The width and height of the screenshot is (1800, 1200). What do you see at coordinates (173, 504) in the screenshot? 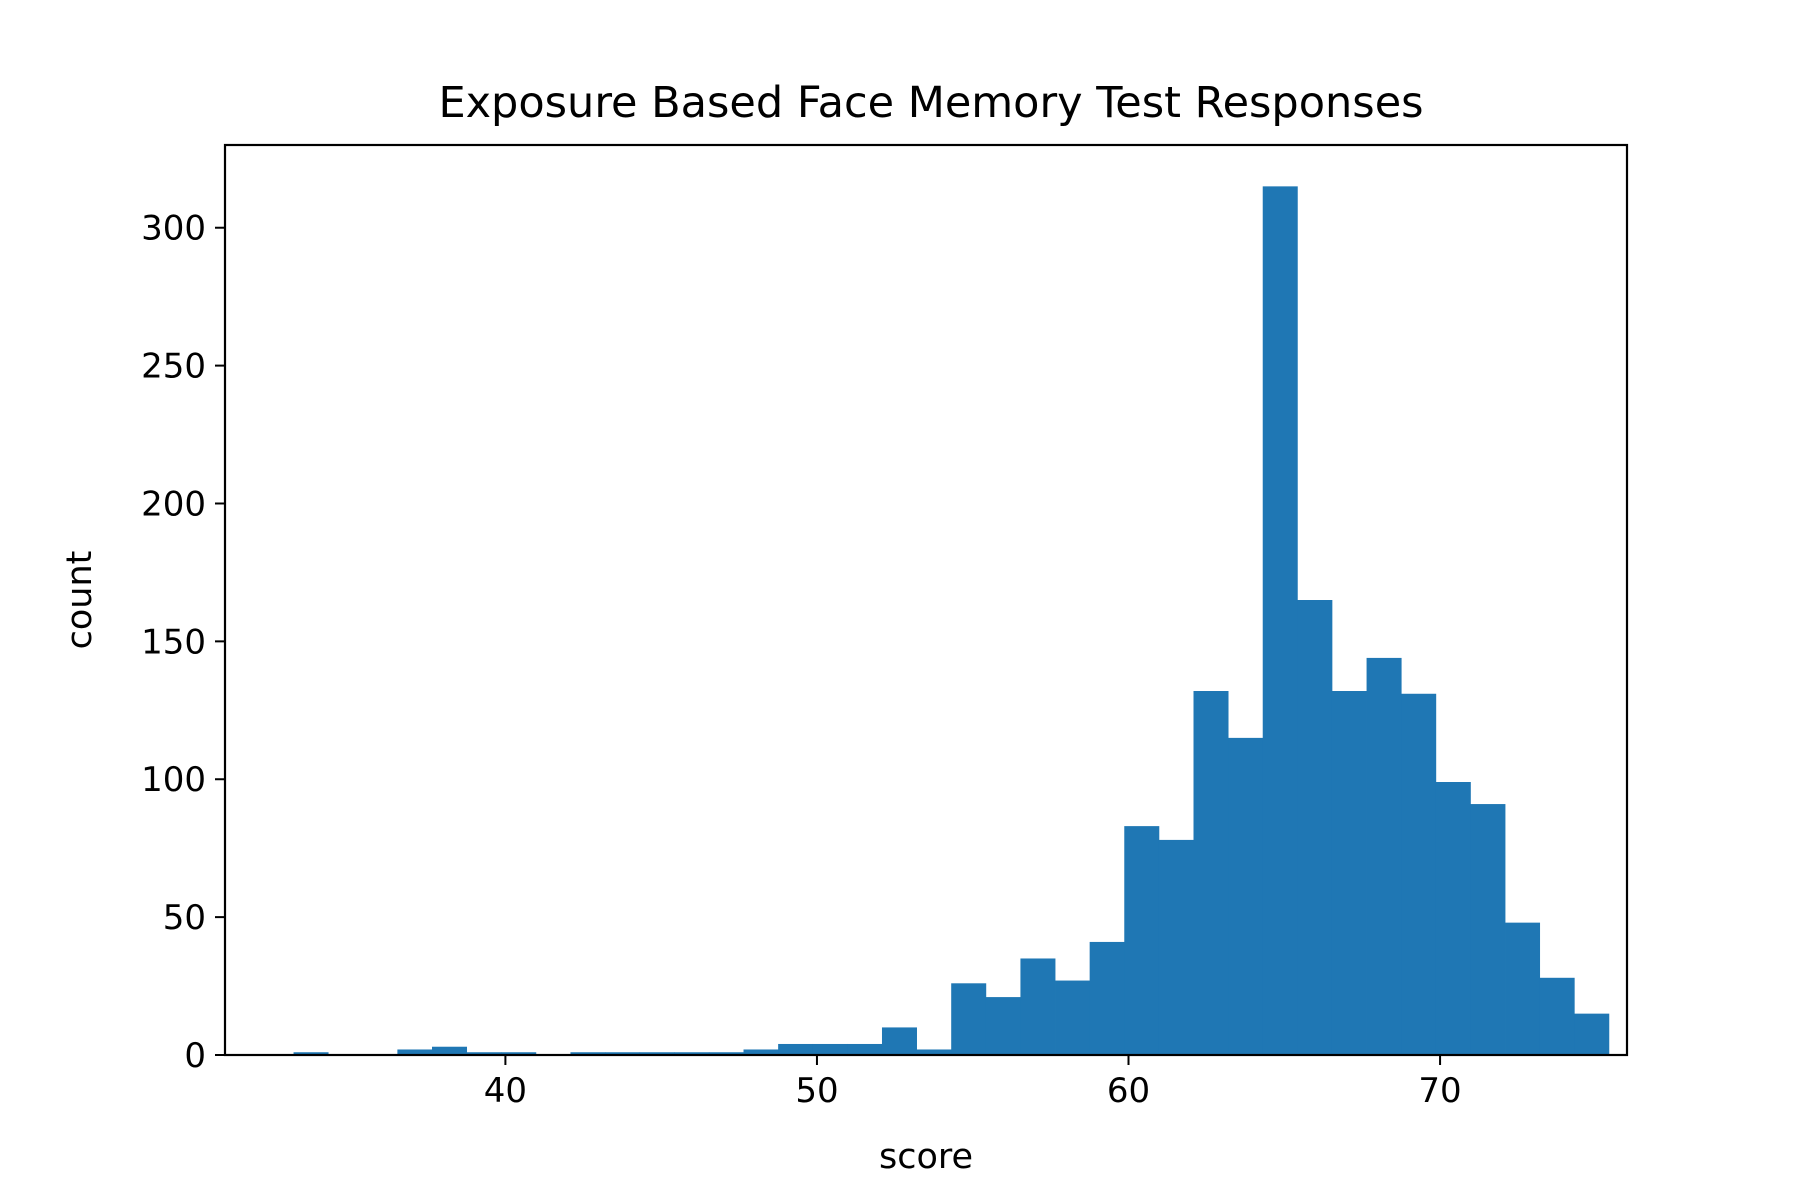
I see `y-tick-label: 200` at bounding box center [173, 504].